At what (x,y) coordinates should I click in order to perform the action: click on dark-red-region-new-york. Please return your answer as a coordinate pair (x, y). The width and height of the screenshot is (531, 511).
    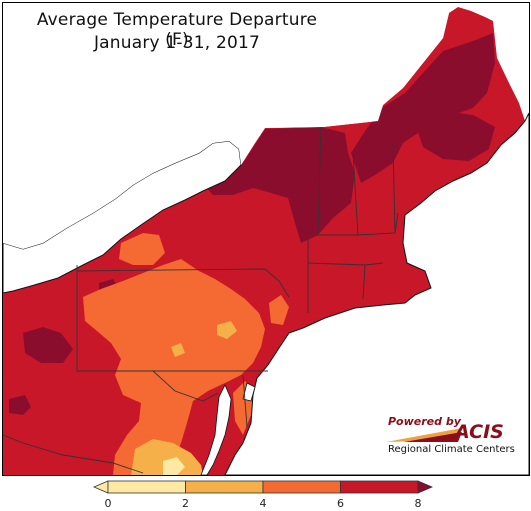
    Looking at the image, I should click on (280, 185).